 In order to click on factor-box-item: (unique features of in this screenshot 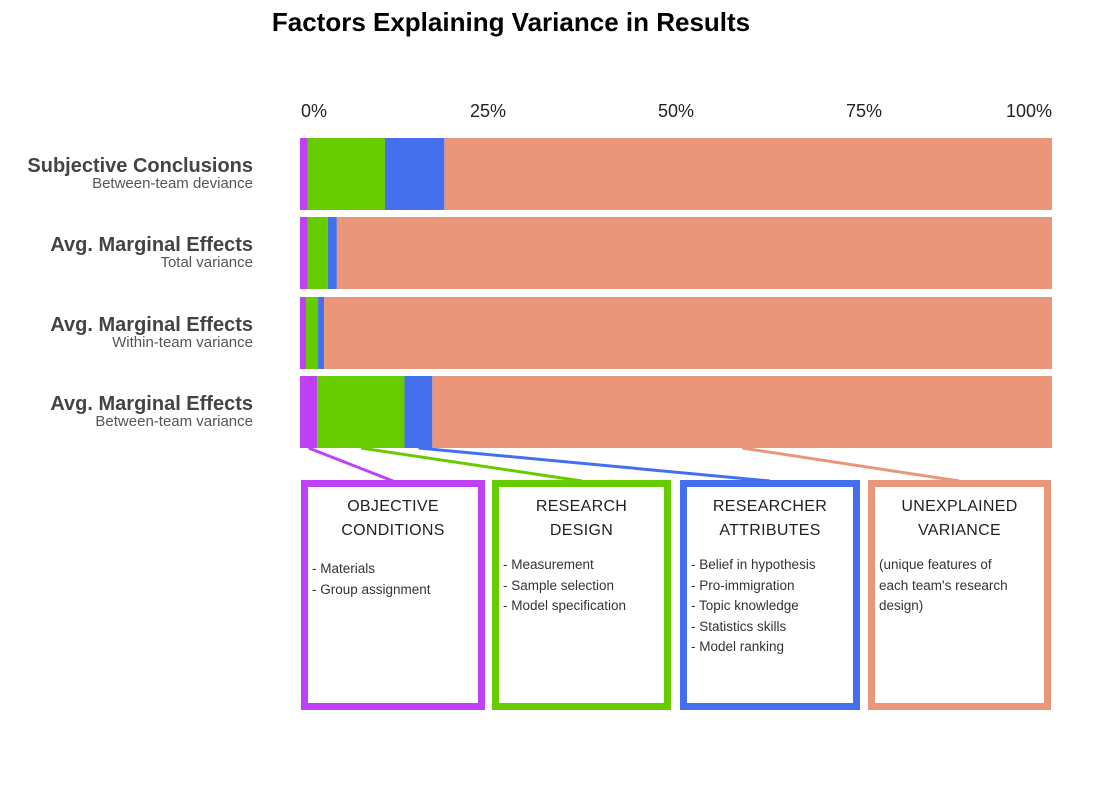, I will do `click(935, 564)`.